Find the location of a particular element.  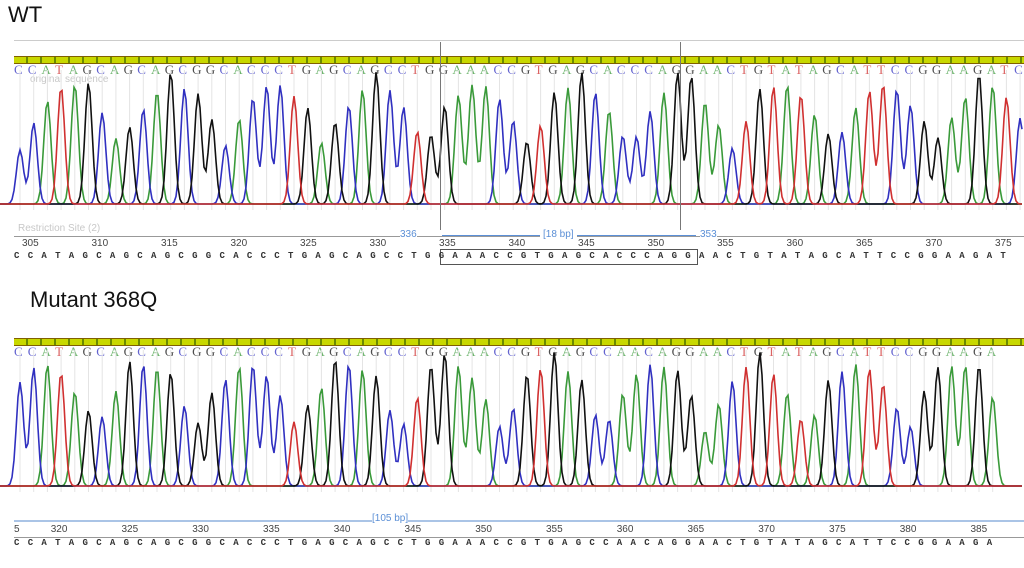

selected-region-box is located at coordinates (569, 257).